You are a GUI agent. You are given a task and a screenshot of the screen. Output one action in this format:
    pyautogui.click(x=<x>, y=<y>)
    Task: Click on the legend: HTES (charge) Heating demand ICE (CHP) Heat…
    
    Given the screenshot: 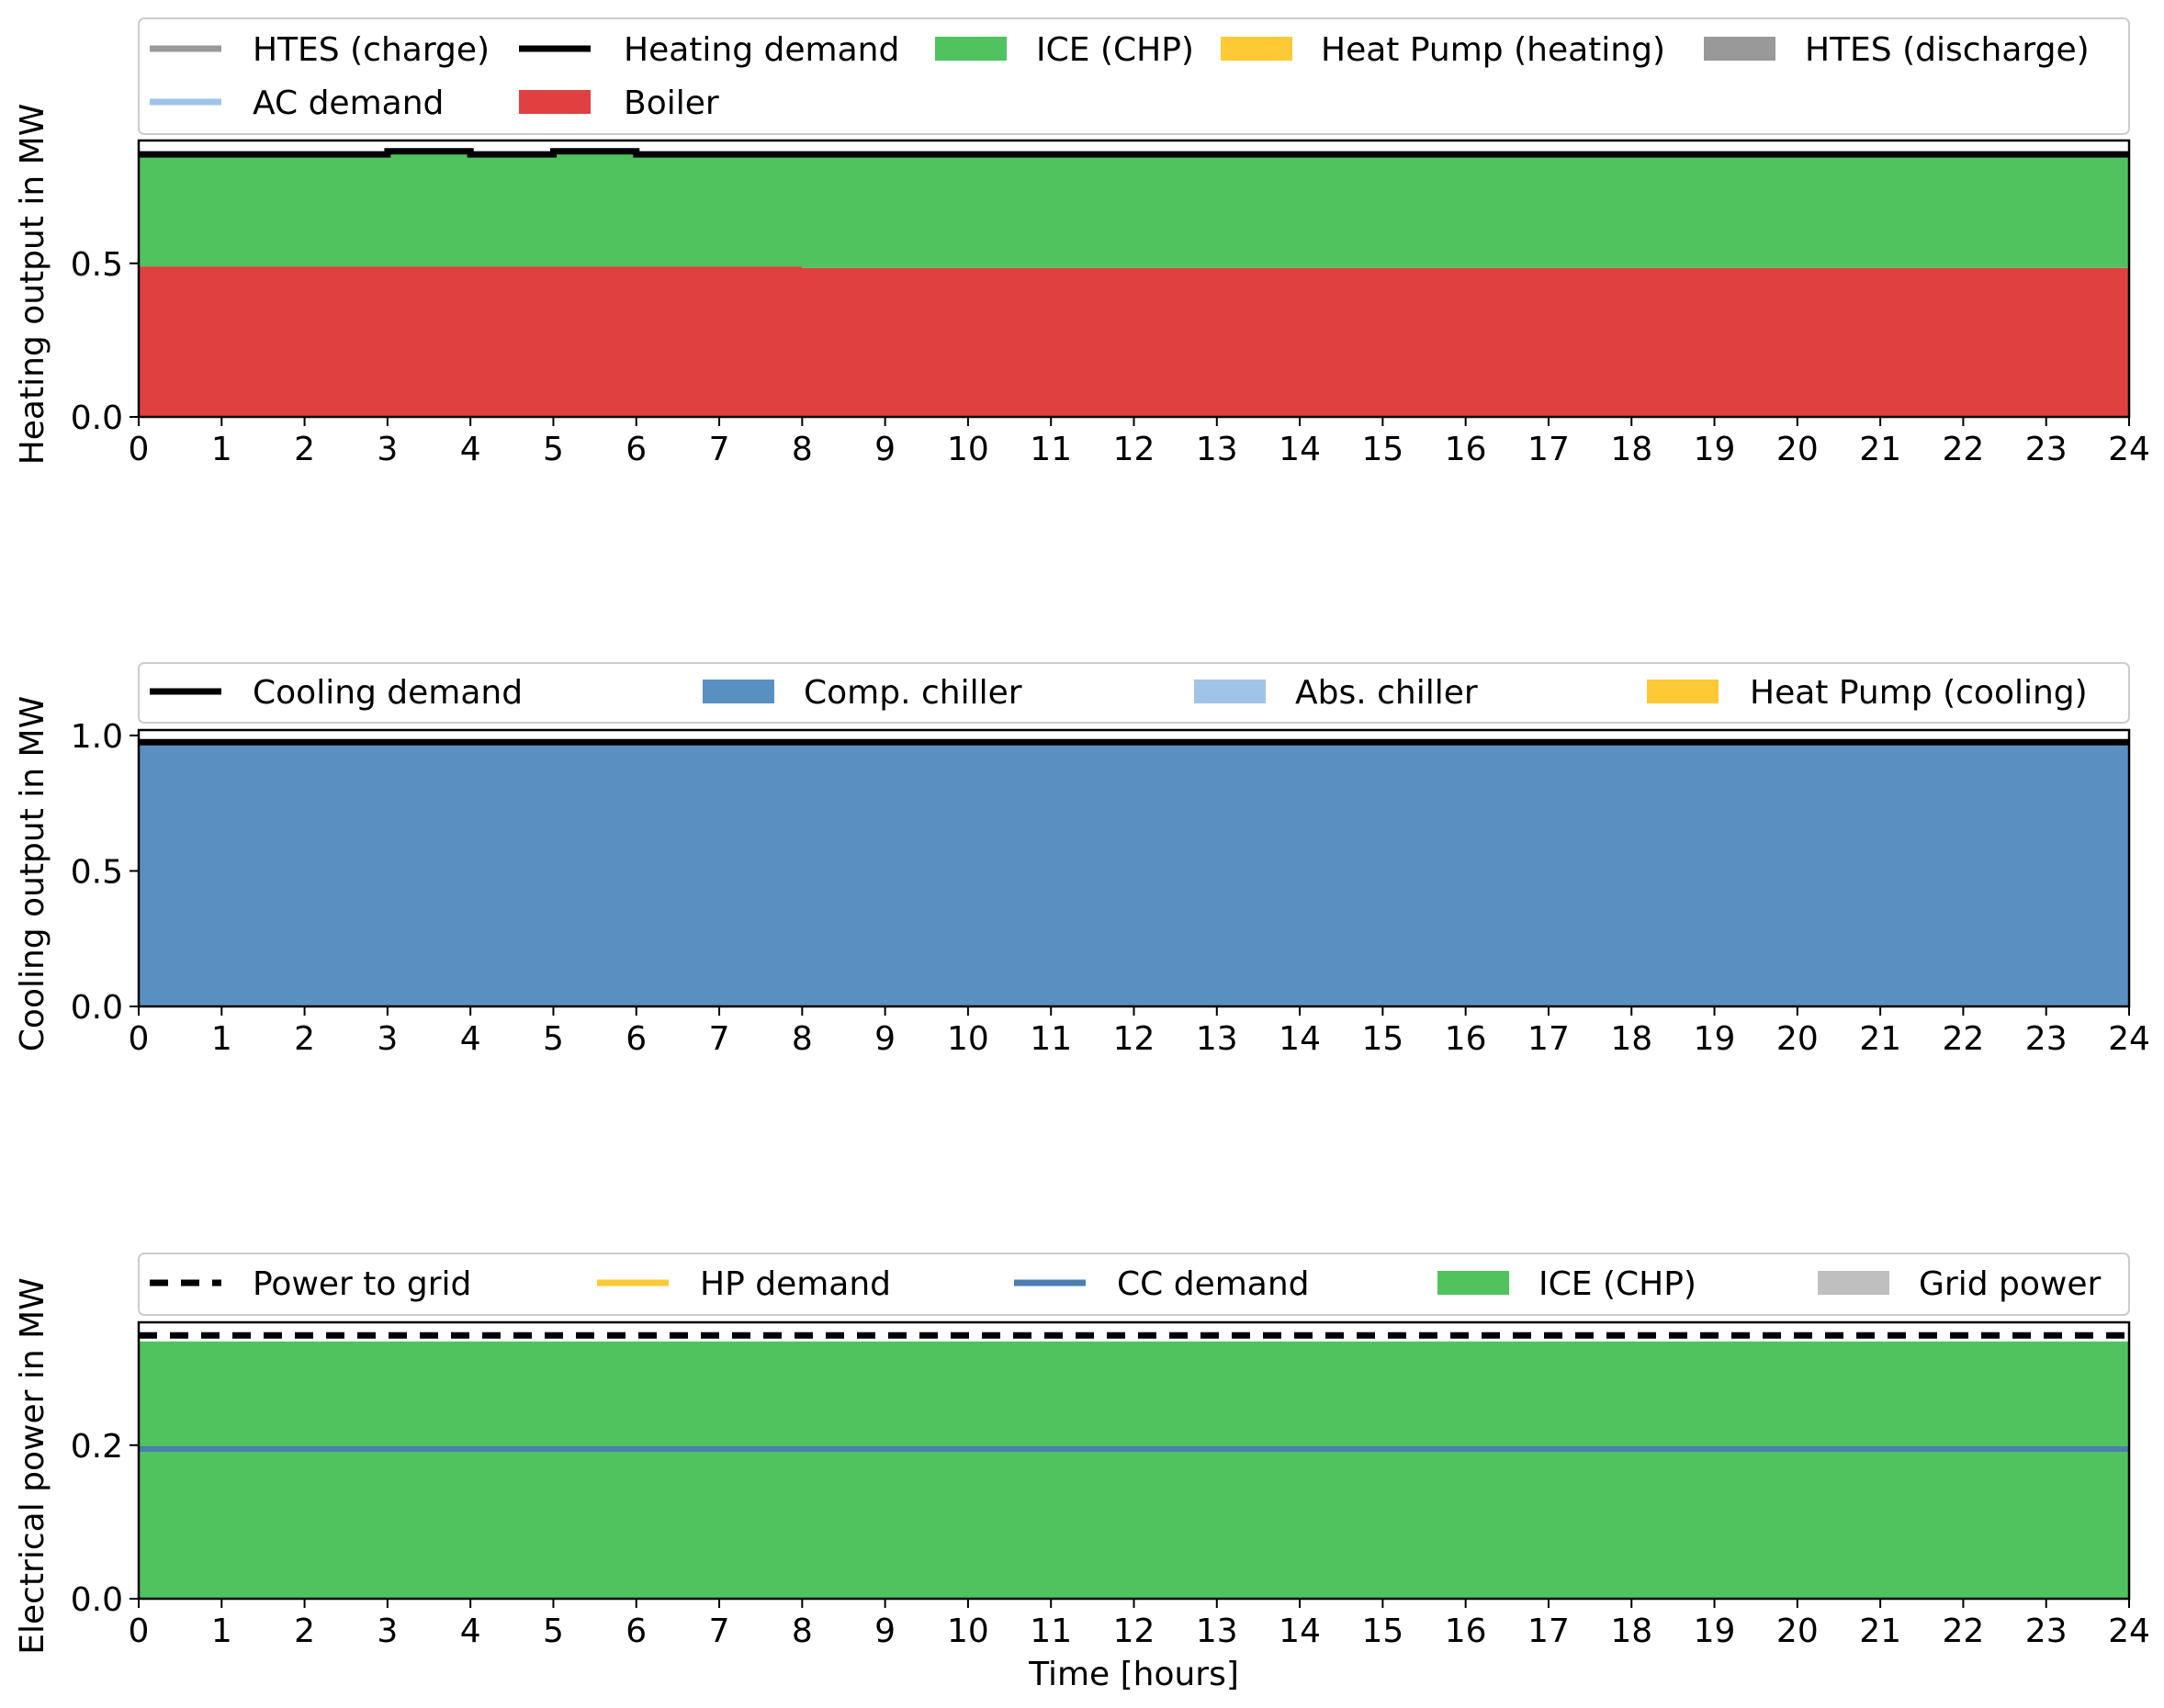 What is the action you would take?
    pyautogui.click(x=1134, y=76)
    